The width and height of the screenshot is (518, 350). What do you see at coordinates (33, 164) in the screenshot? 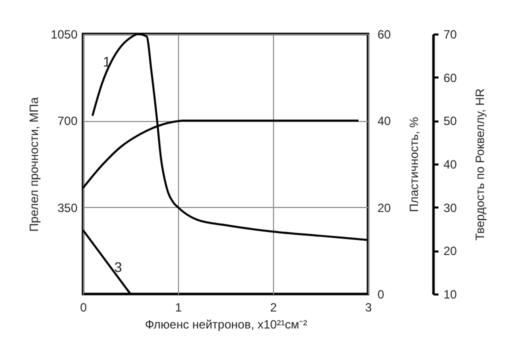
I see `y-axis-title: Прелел прочности, МПа` at bounding box center [33, 164].